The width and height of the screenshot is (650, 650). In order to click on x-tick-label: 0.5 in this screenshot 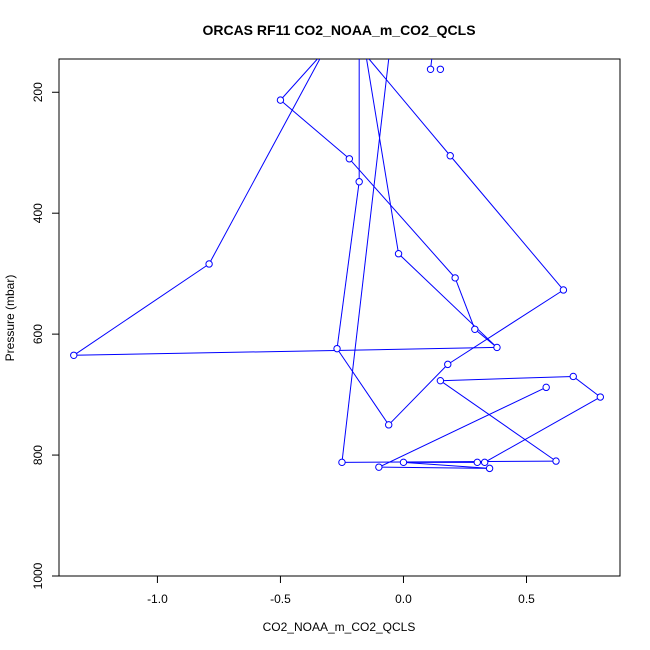, I will do `click(526, 599)`.